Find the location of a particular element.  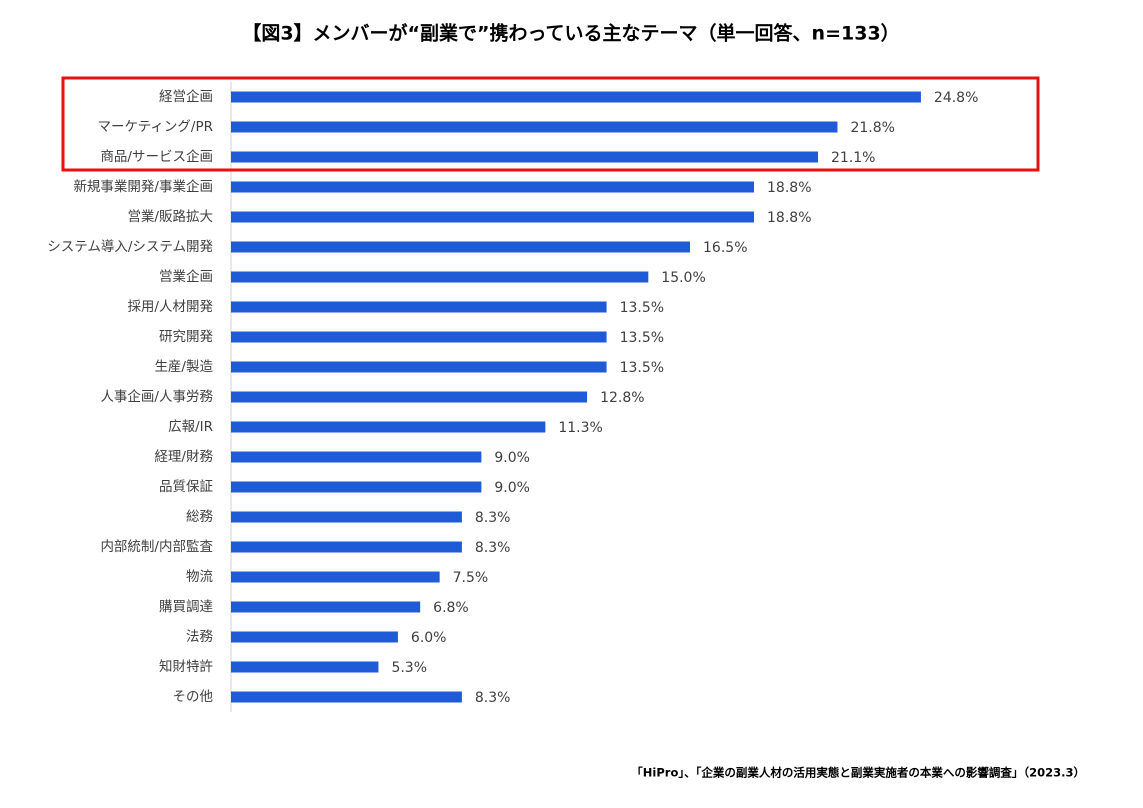

chart-title: 【図3】メンバーが“副業で”携わっている主なテーマ（単一回答、n=133） is located at coordinates (570, 33).